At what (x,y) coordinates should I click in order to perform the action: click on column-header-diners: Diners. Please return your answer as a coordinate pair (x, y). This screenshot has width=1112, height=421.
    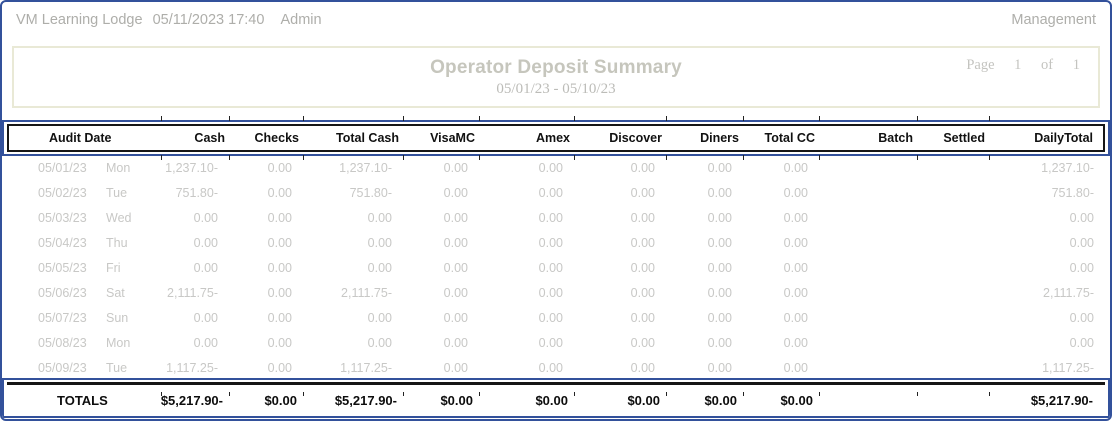
    Looking at the image, I should click on (719, 138).